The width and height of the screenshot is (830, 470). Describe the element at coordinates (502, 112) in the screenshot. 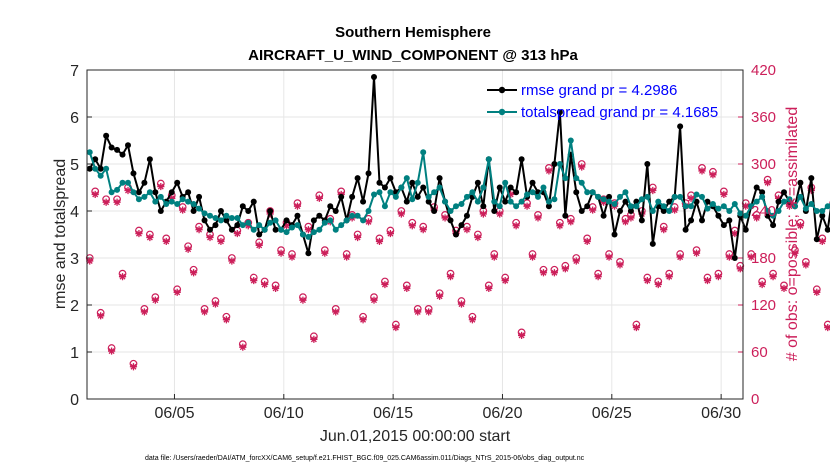

I see `legend-spread-marker` at that location.